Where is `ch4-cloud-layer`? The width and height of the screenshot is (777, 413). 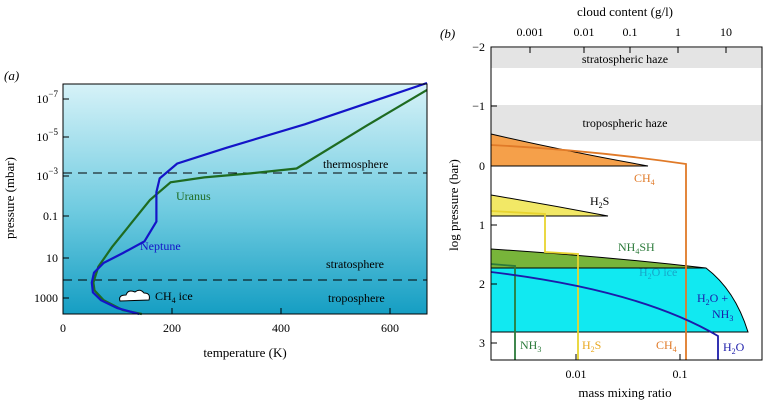
ch4-cloud-layer is located at coordinates (569, 150).